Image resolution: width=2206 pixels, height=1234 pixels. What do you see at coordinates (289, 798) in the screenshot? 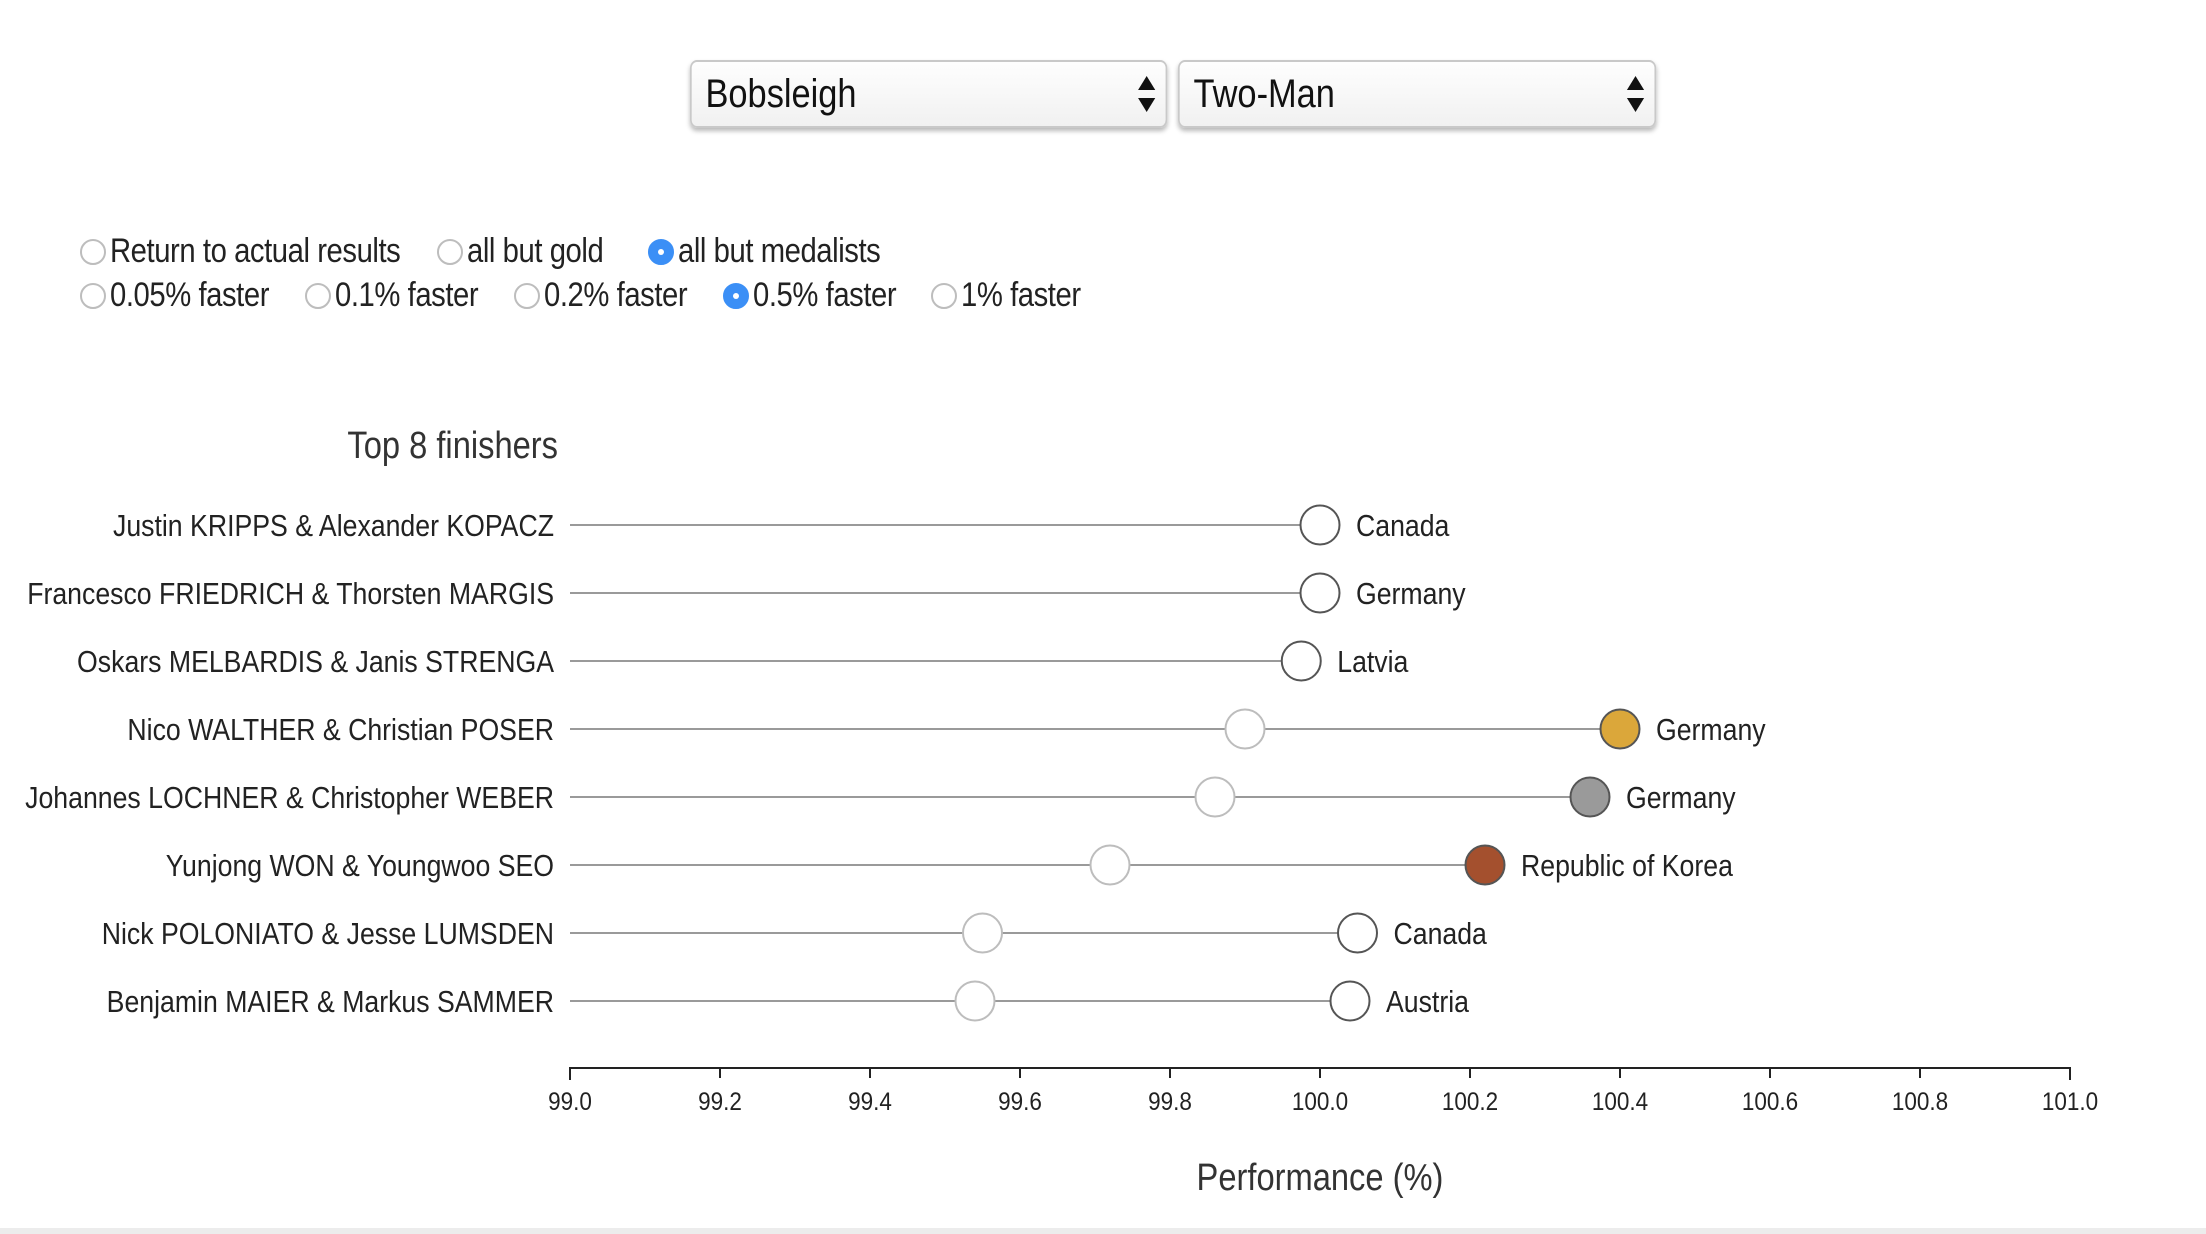
I see `team-label: Johannes LOCHNER & Christopher WEBER` at bounding box center [289, 798].